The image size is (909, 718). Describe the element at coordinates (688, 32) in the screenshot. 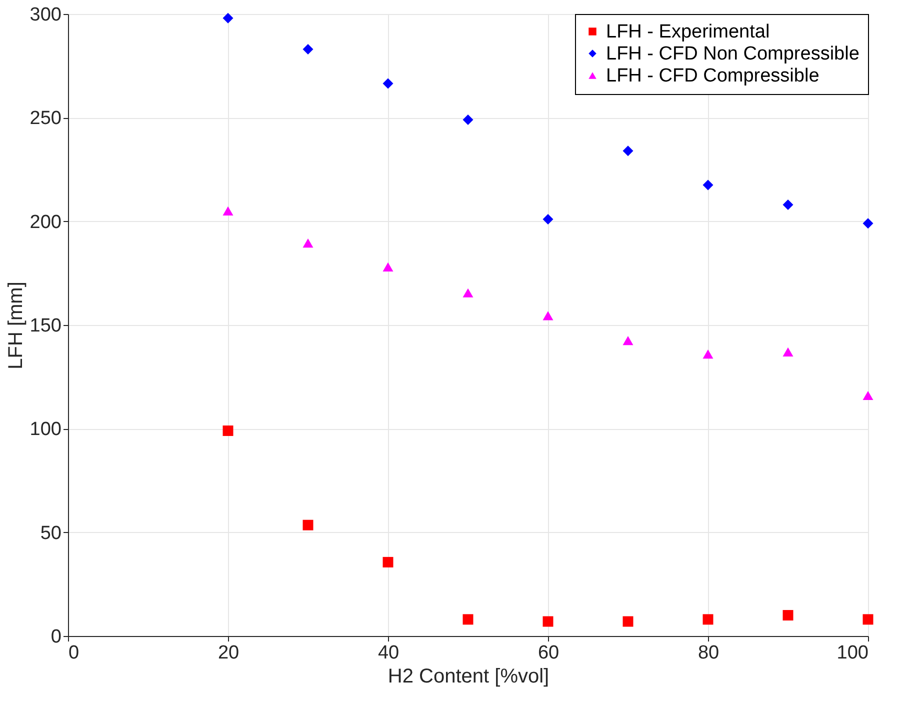

I see `legend-label: LFH - Experimental` at that location.